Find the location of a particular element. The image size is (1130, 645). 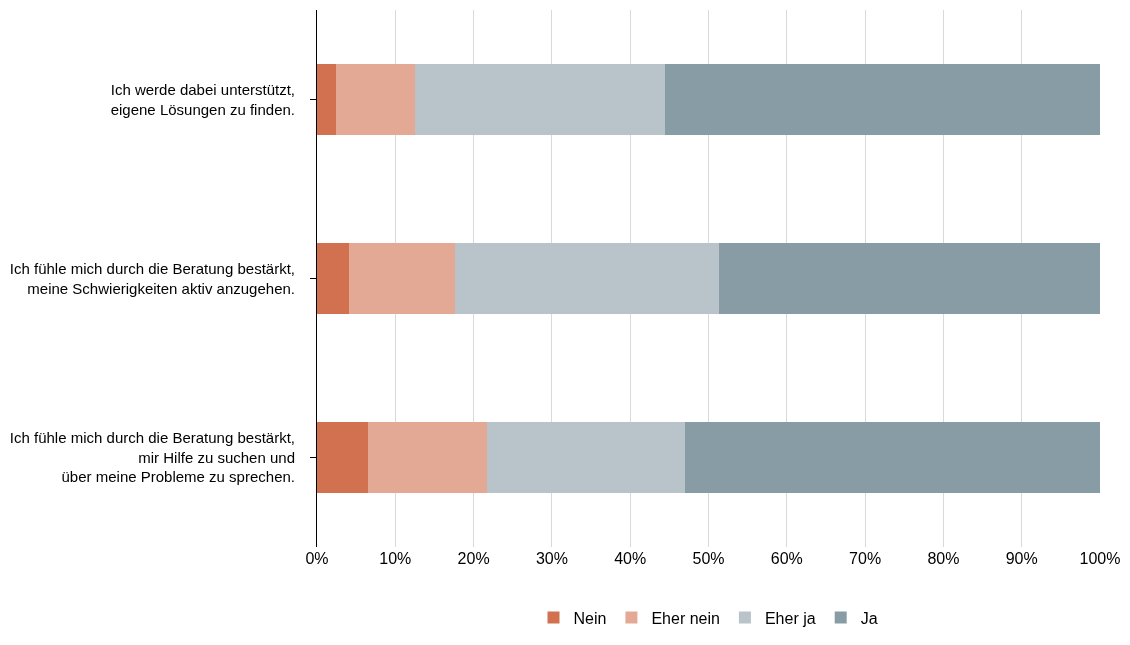

legend-label: Eher ja is located at coordinates (790, 618).